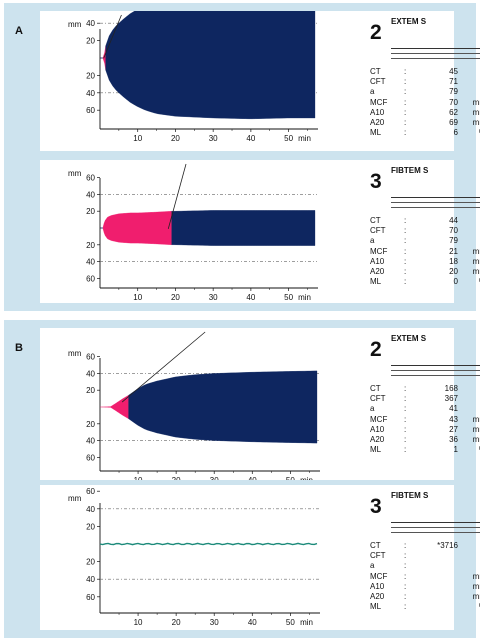 The height and width of the screenshot is (642, 480). I want to click on panel-label: B, so click(19, 348).